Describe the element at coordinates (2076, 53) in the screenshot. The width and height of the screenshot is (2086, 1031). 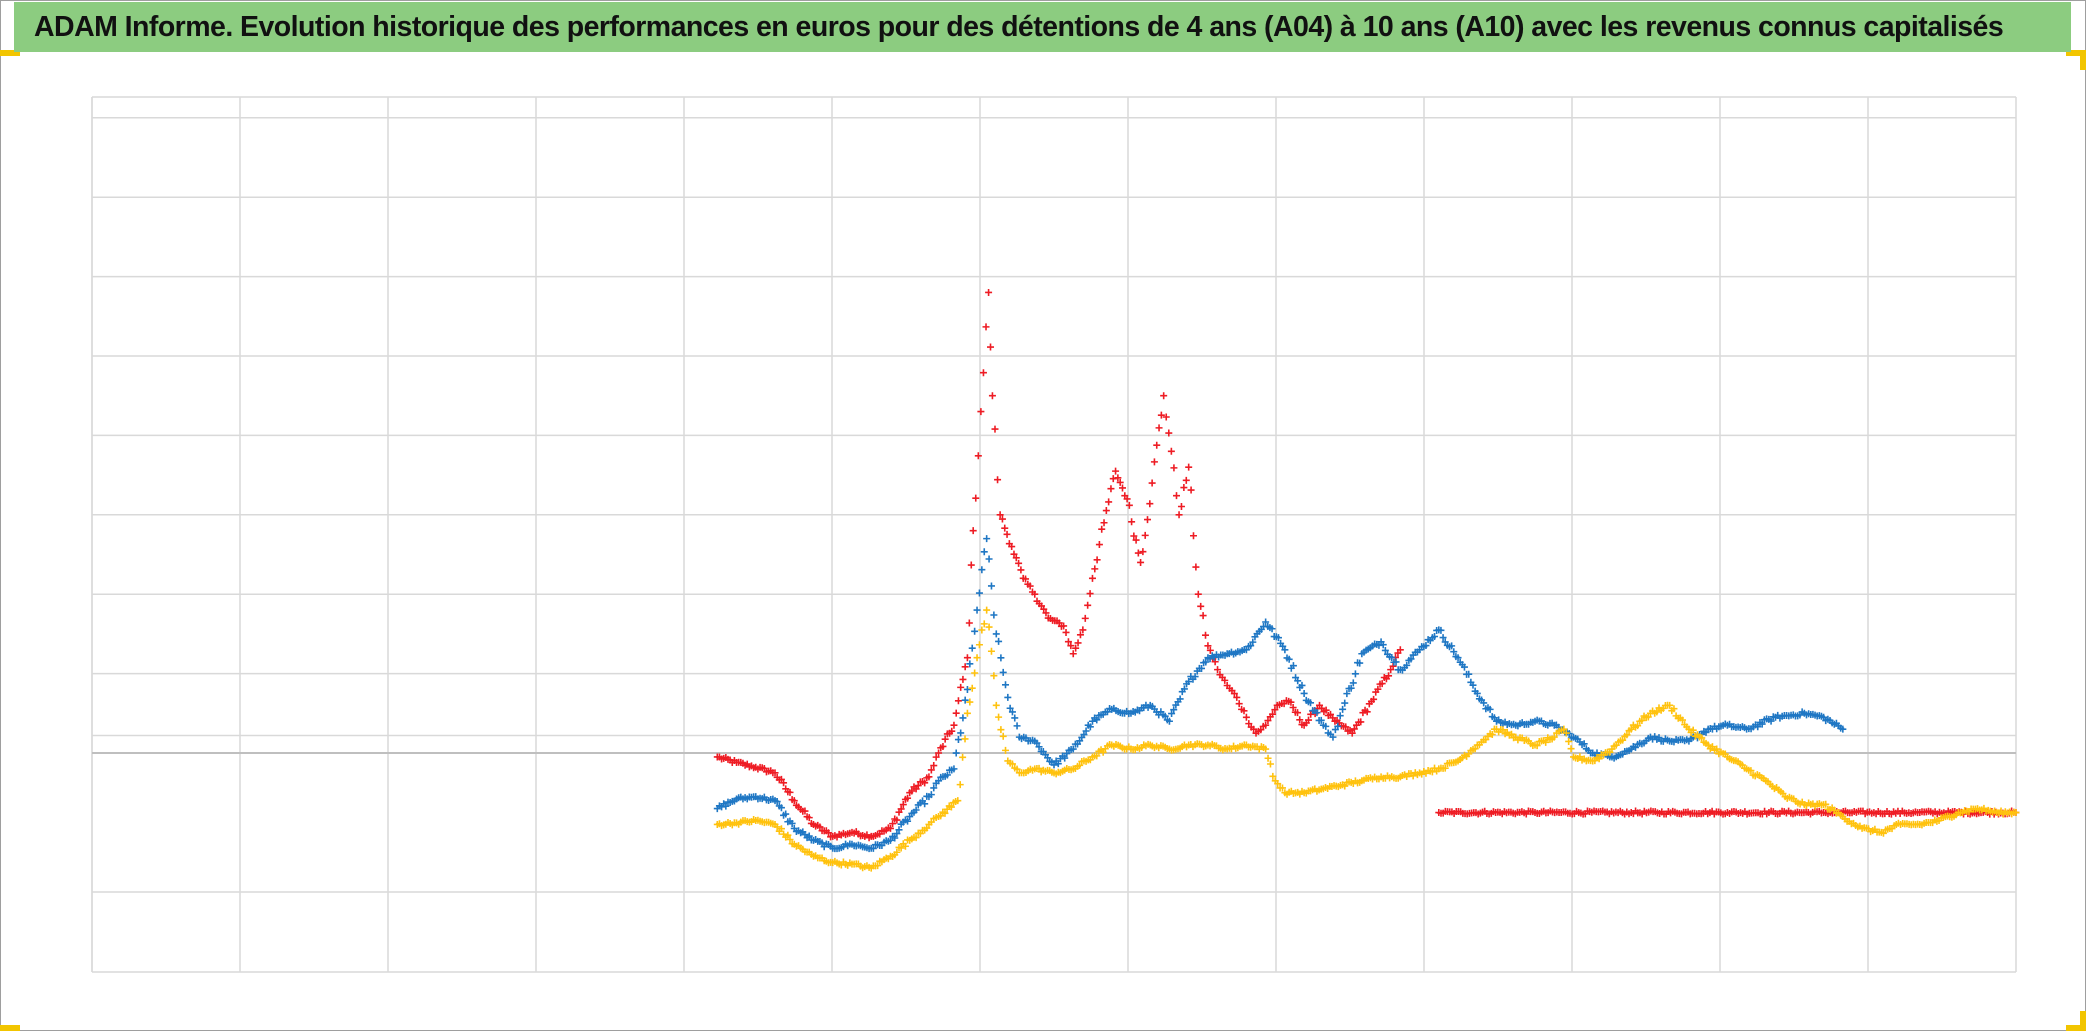
I see `corner-mark-top-right` at that location.